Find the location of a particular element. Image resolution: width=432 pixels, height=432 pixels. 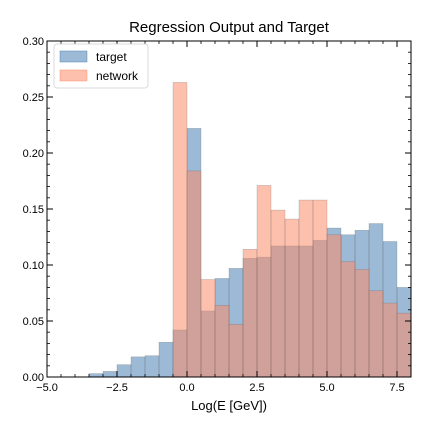

y-tick-label-3: 0.15 is located at coordinates (33, 210).